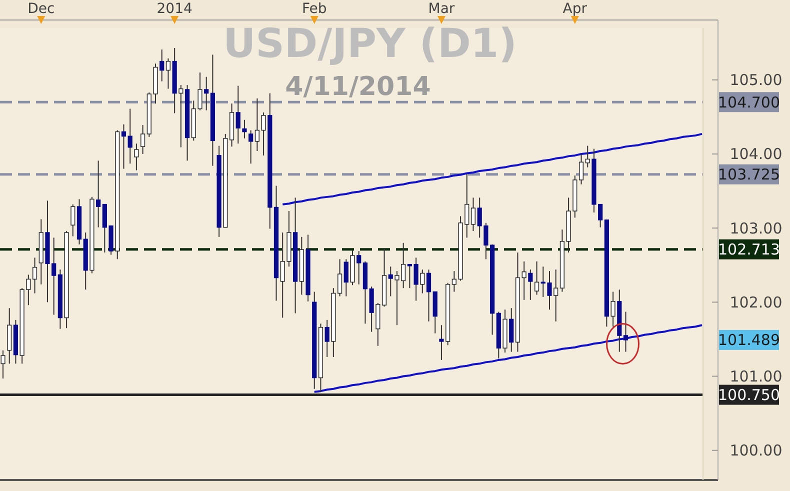 The width and height of the screenshot is (790, 491). Describe the element at coordinates (749, 102) in the screenshot. I see `ref-line-label: 104.700` at that location.